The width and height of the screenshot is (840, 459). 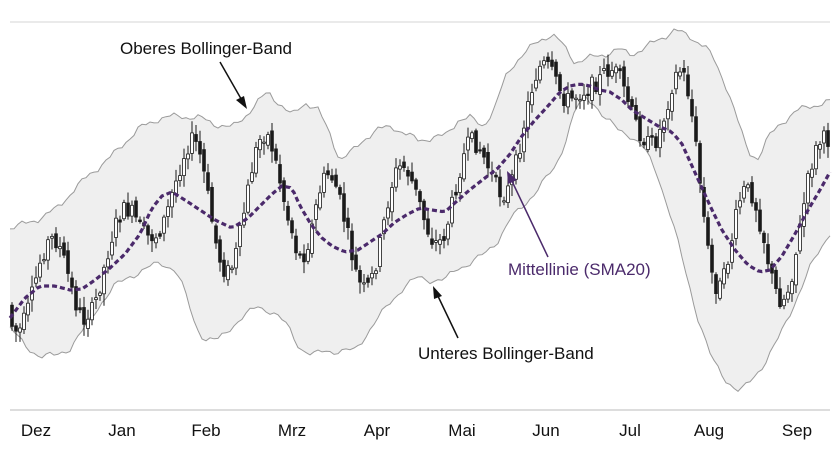 I want to click on sma-arrowhead, so click(x=512, y=177).